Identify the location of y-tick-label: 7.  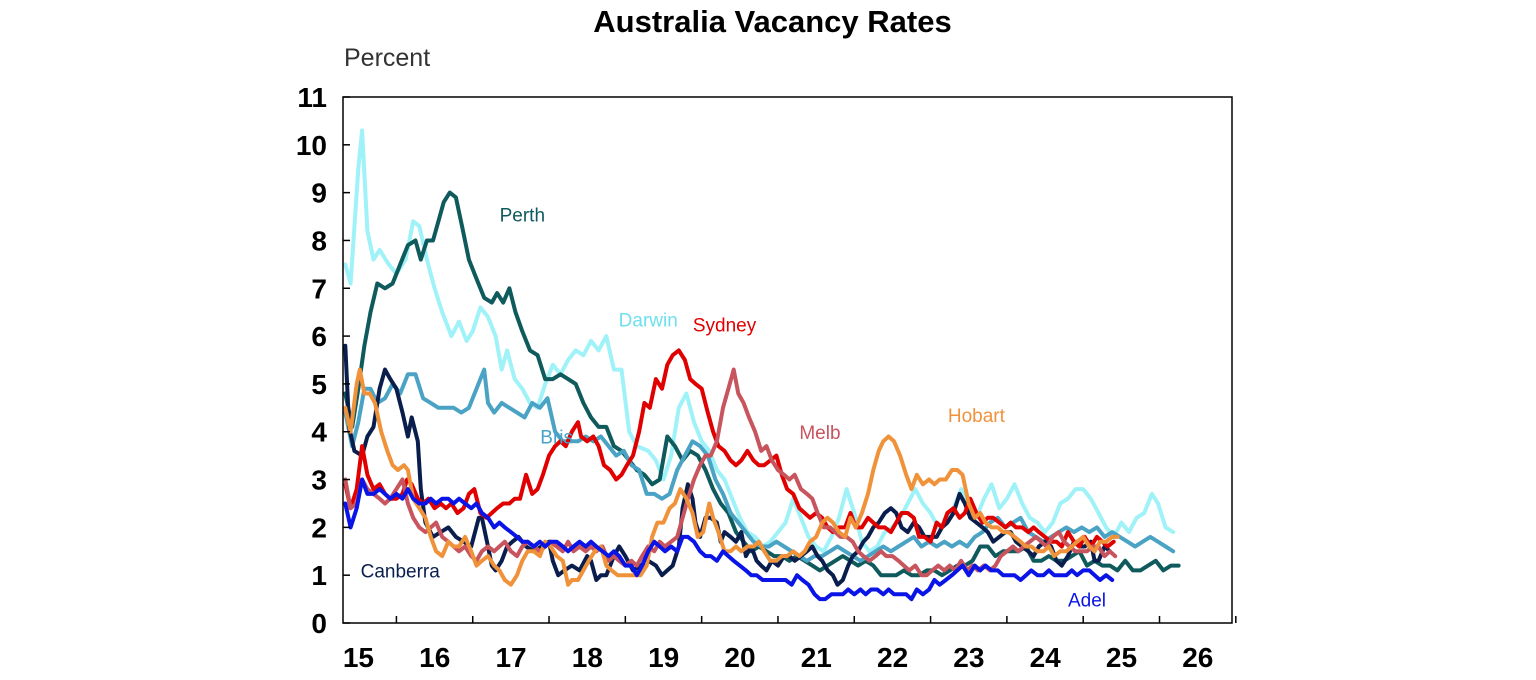
(319, 288).